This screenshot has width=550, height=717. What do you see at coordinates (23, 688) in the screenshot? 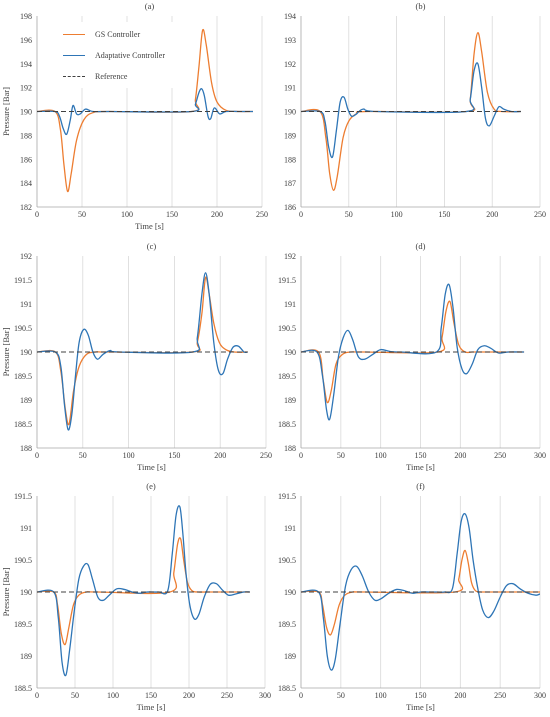
I see `y-tick-label: 188.5` at bounding box center [23, 688].